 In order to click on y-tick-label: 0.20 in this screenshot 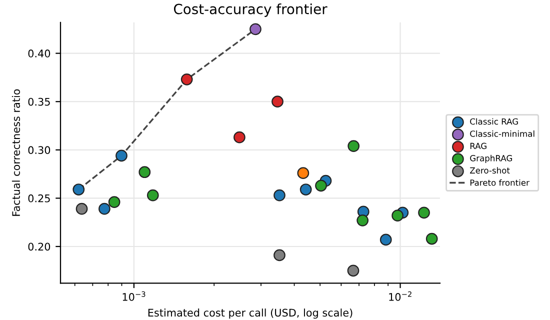, I will do `click(39, 246)`.